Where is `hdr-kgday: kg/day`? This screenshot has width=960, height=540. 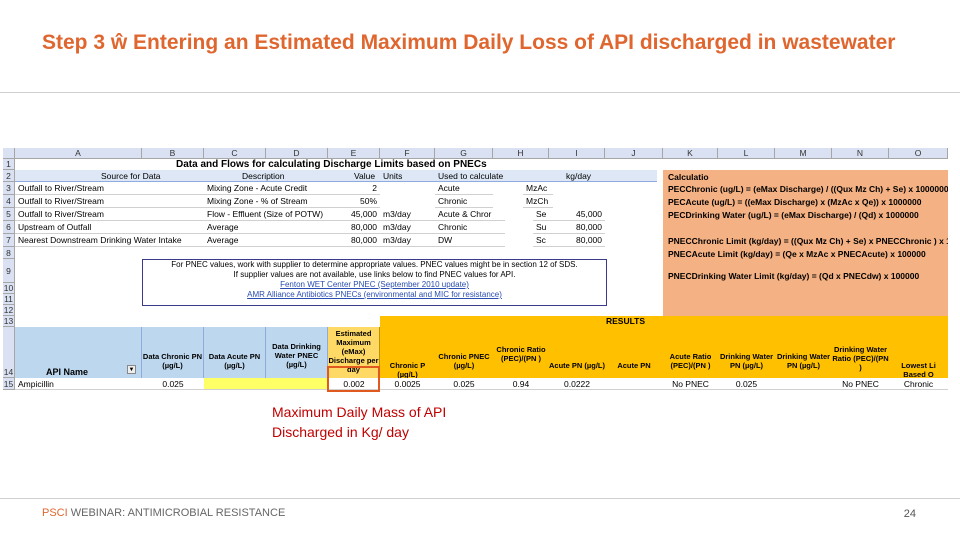
hdr-kgday: kg/day is located at coordinates (579, 176).